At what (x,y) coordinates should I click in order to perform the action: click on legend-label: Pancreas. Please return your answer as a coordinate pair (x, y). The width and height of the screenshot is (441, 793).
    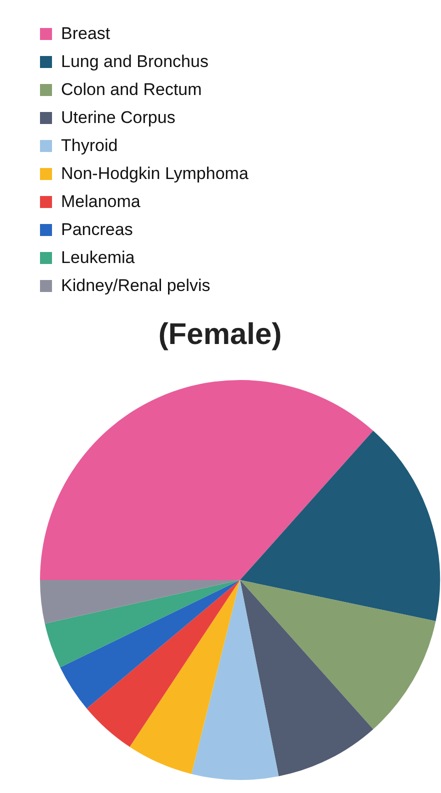
    Looking at the image, I should click on (97, 230).